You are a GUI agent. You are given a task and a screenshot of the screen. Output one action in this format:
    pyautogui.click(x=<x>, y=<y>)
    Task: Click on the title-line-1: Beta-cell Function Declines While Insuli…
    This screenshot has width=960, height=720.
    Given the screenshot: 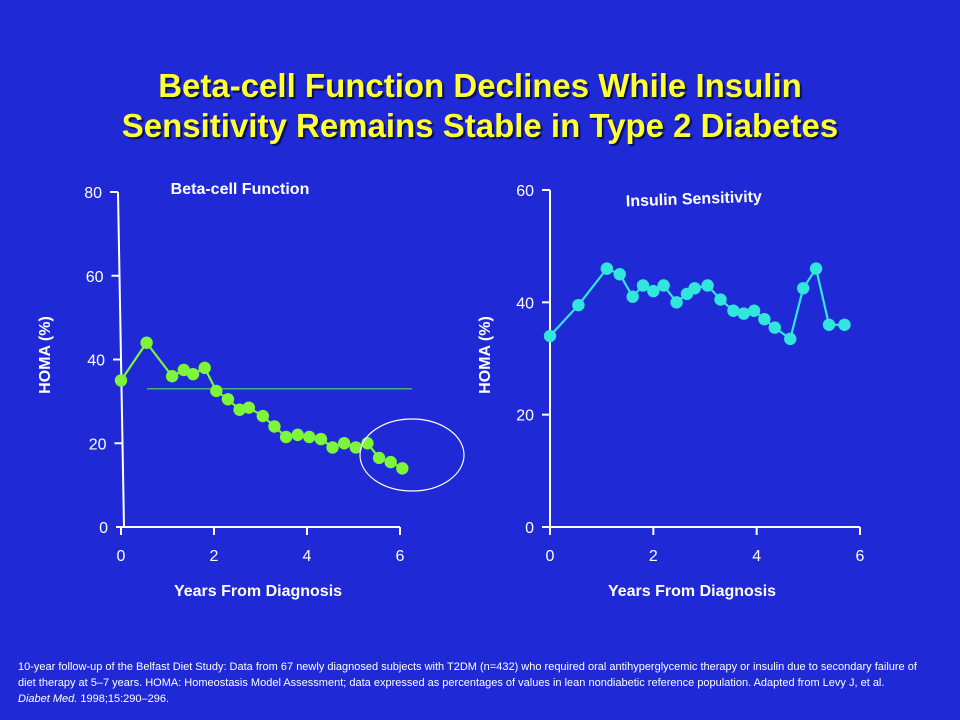 What is the action you would take?
    pyautogui.click(x=480, y=85)
    